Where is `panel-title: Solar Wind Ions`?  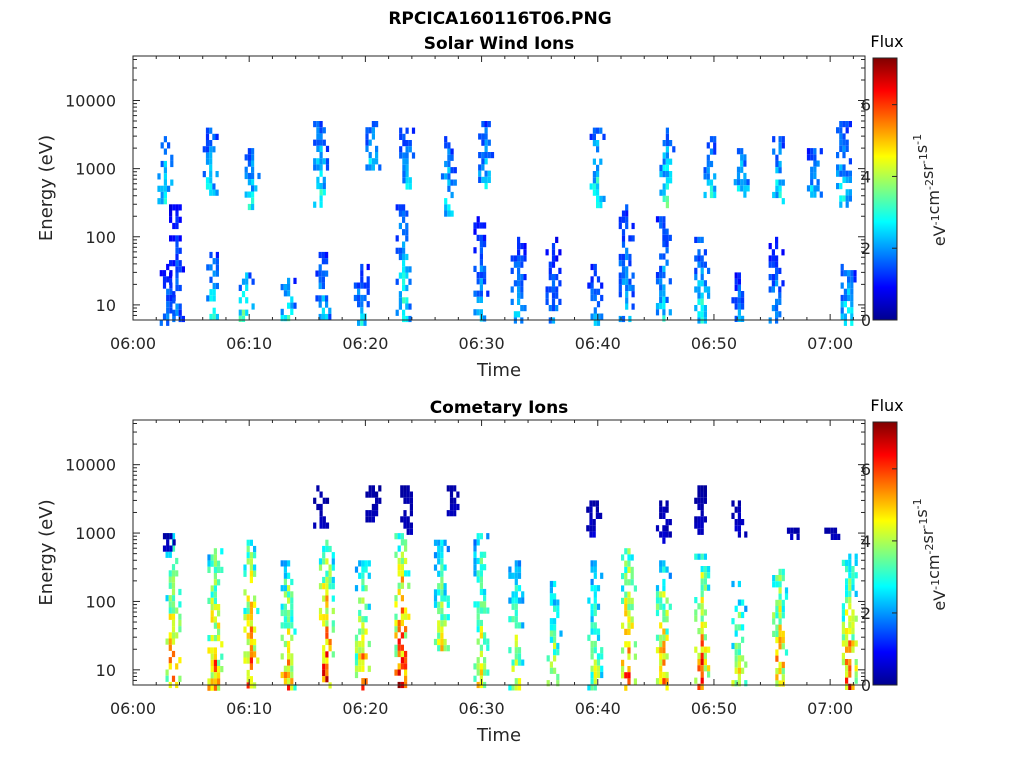
panel-title: Solar Wind Ions is located at coordinates (499, 44).